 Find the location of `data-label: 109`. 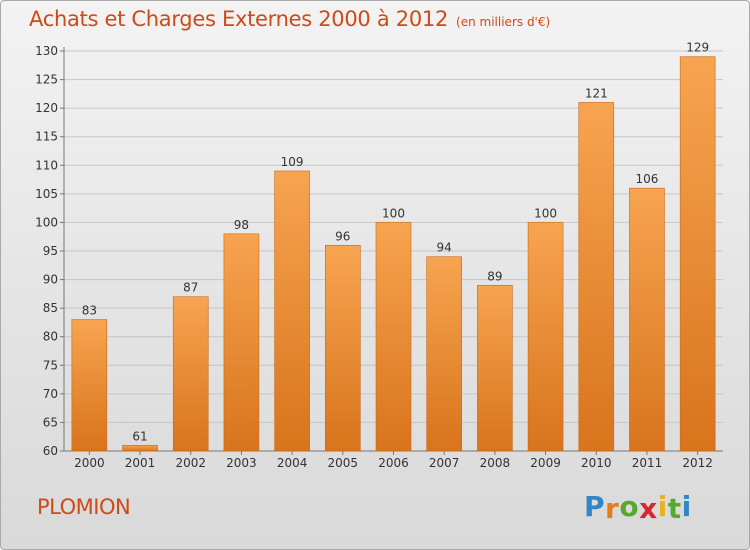

data-label: 109 is located at coordinates (292, 162).